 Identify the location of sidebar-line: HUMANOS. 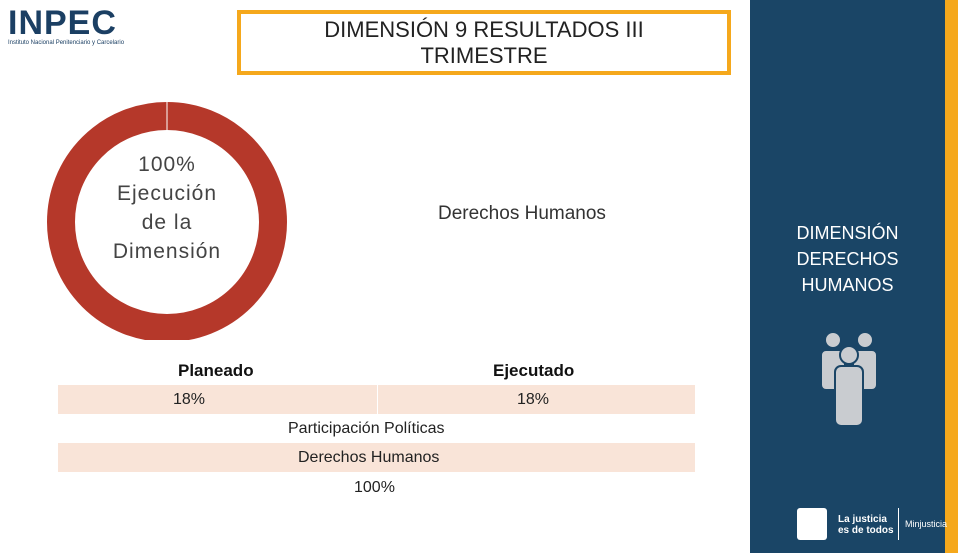
(847, 285).